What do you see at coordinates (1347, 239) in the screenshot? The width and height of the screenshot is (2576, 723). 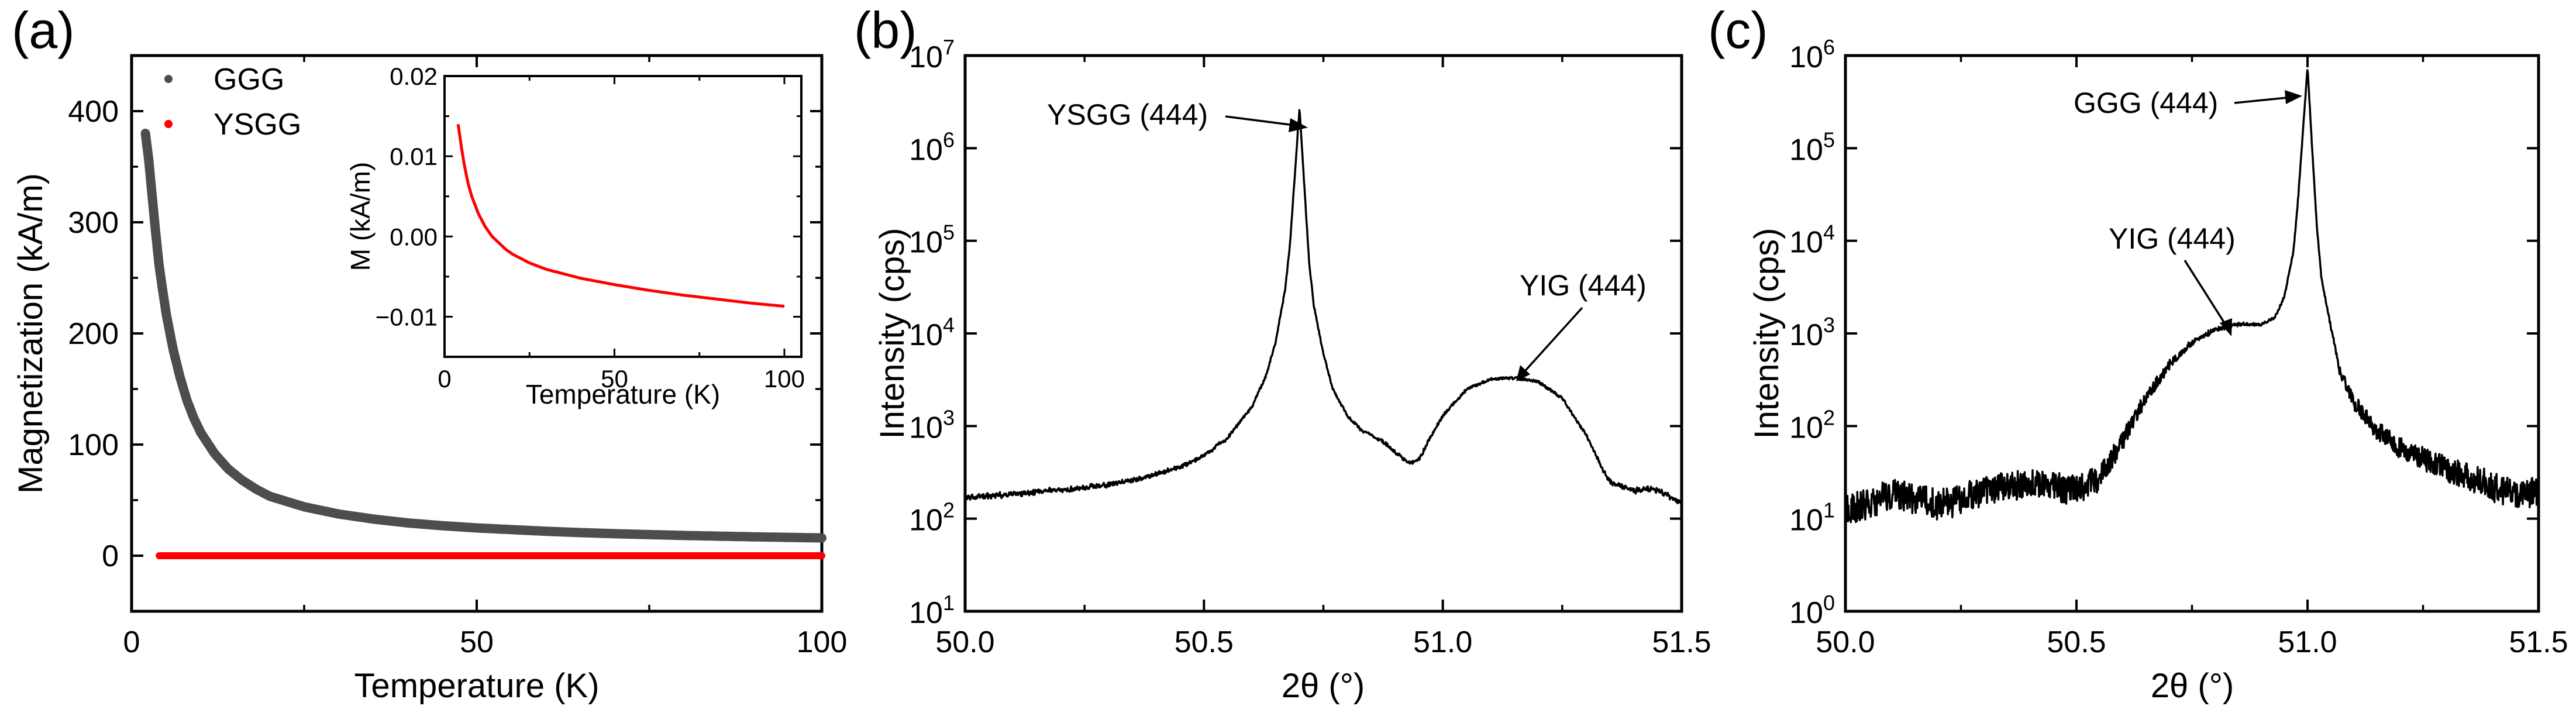 I see `panel-b-annotations: YSGG (444) YIG (444)` at bounding box center [1347, 239].